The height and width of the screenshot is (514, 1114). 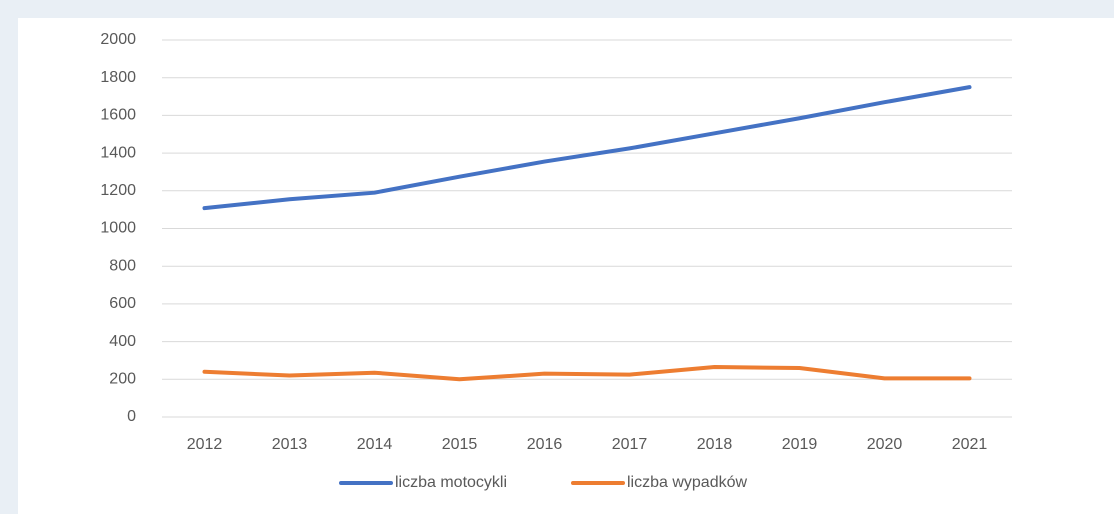 I want to click on x-tick-label: 2021, so click(x=970, y=444).